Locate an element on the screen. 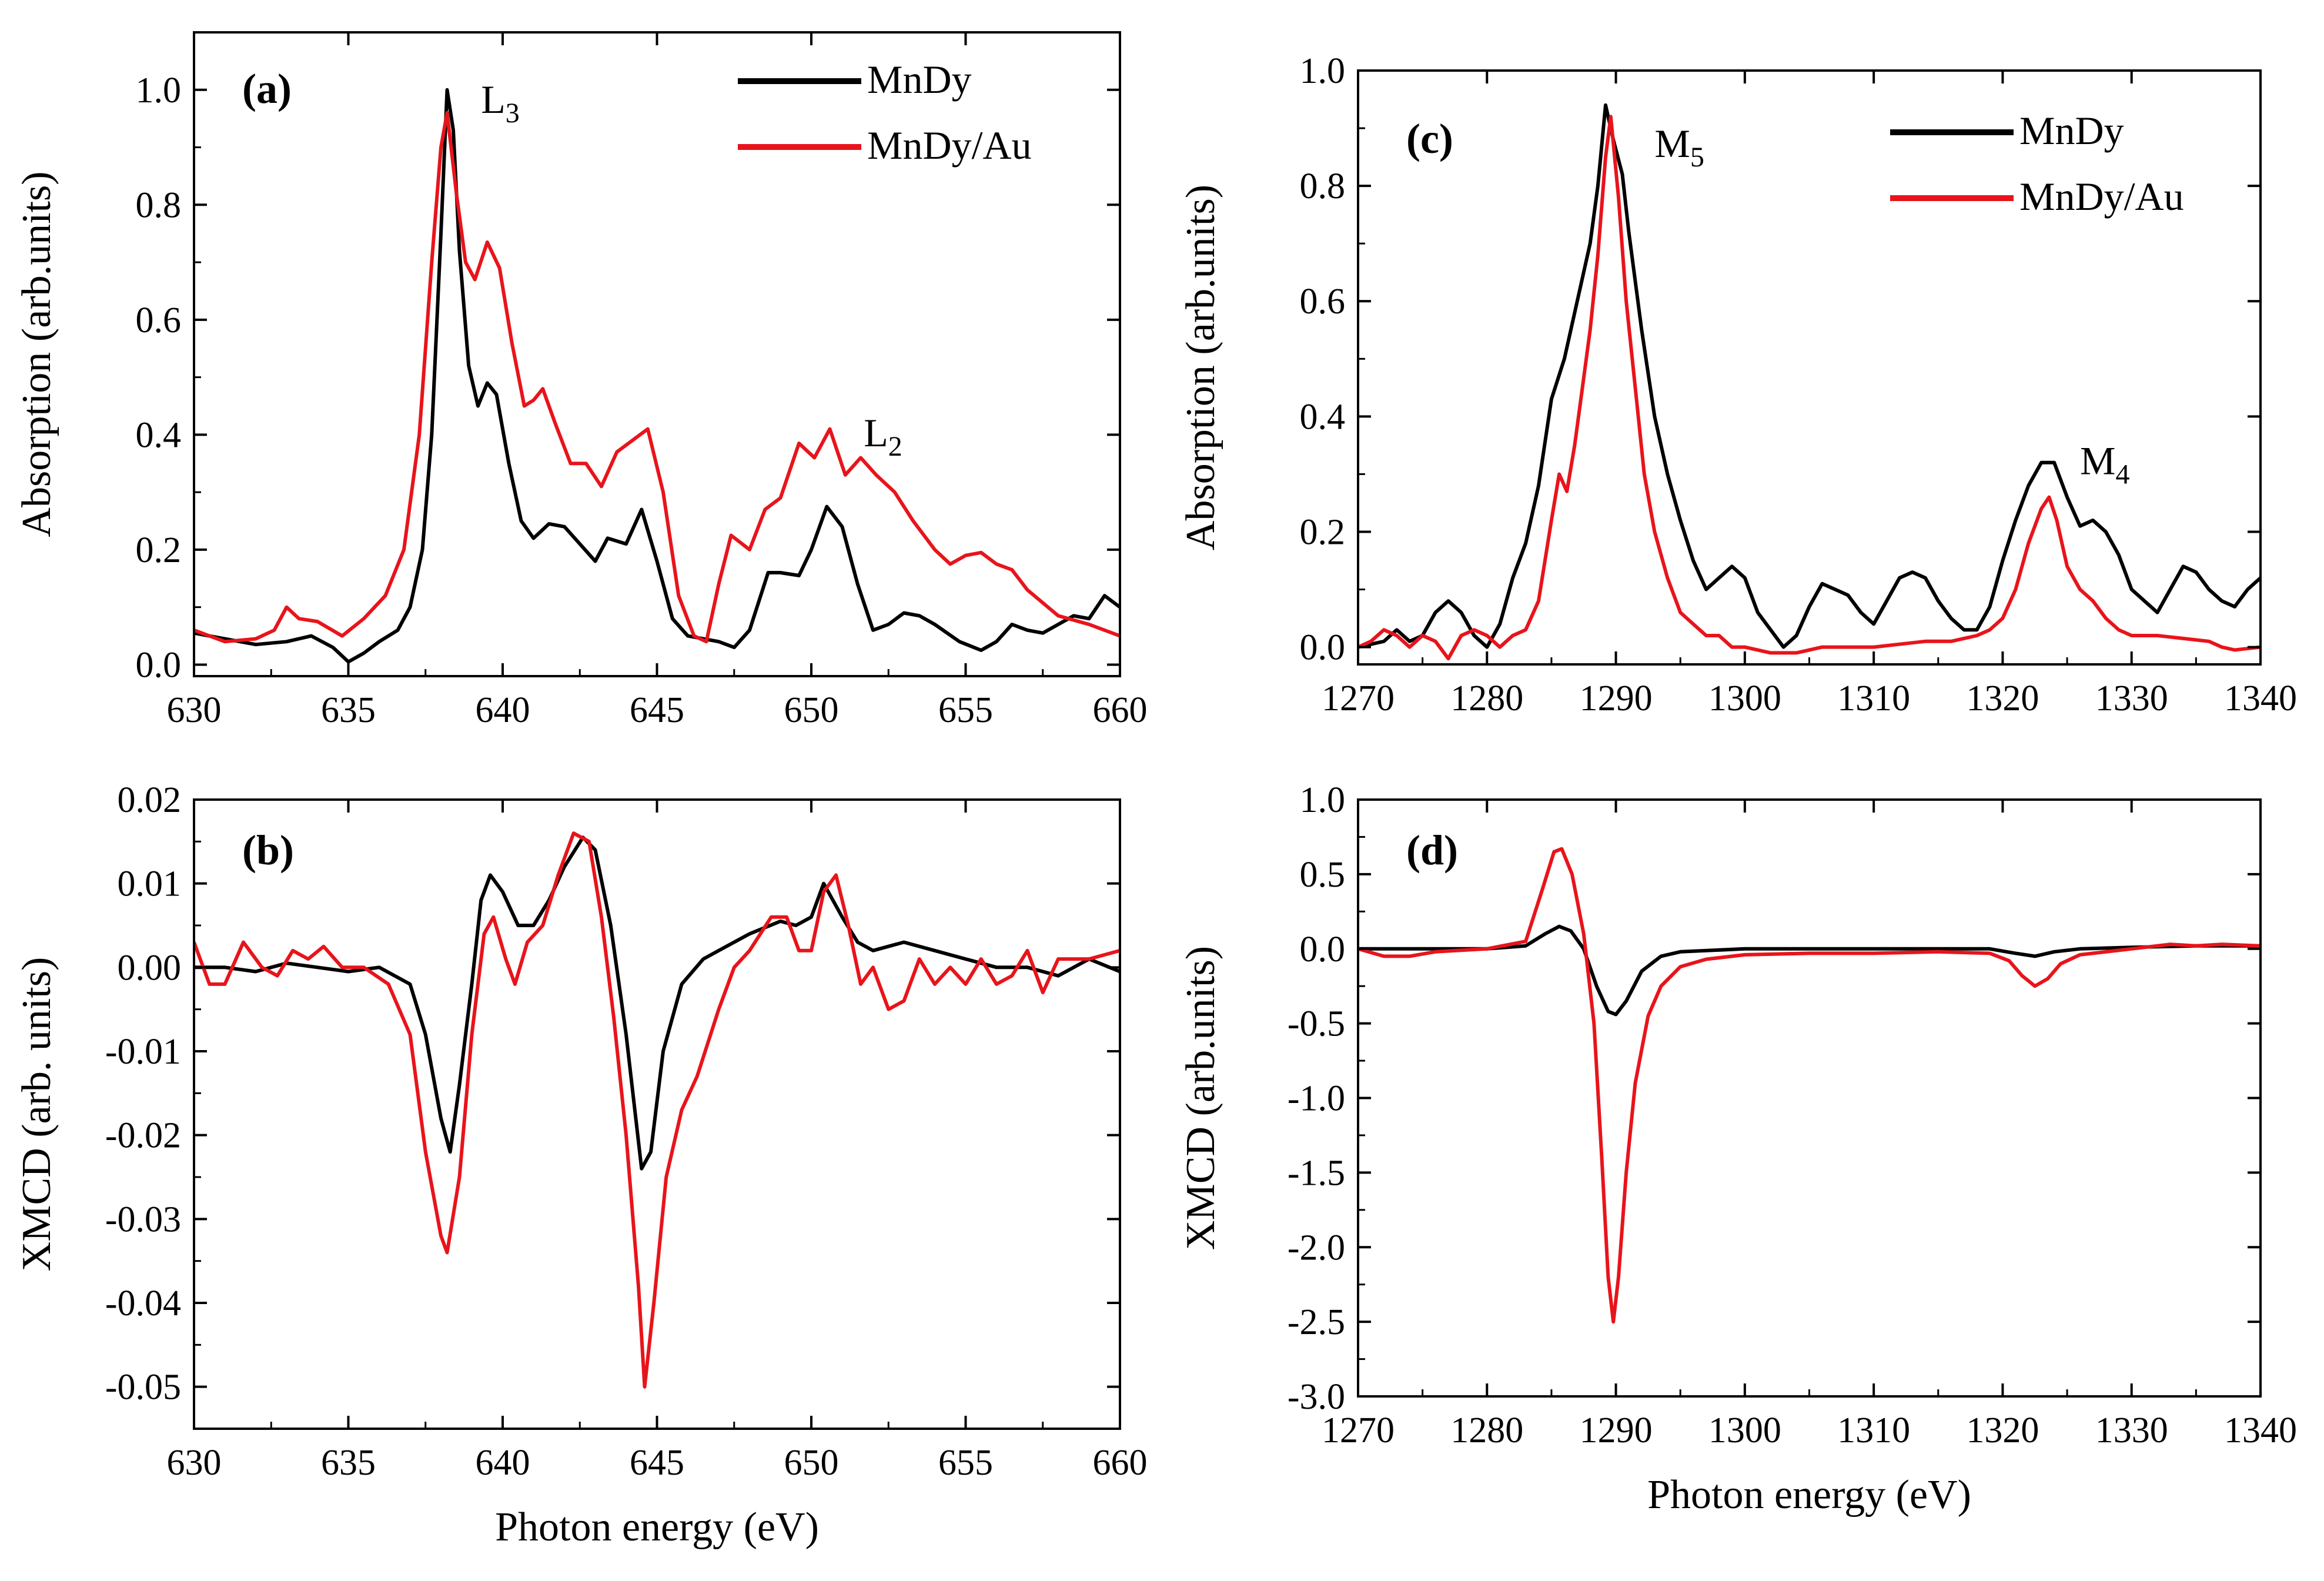  y-tick-label: -0.04 is located at coordinates (143, 1303).